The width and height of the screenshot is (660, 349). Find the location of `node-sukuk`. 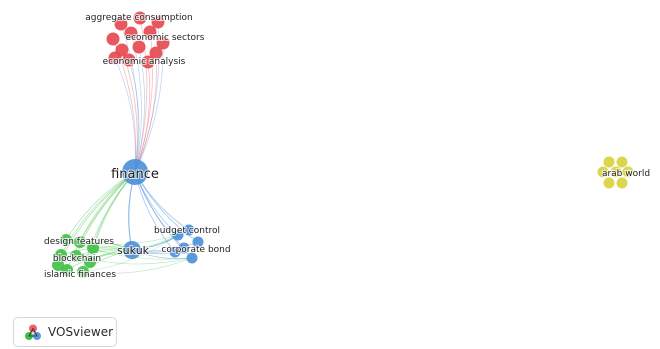

node-sukuk is located at coordinates (132, 250).